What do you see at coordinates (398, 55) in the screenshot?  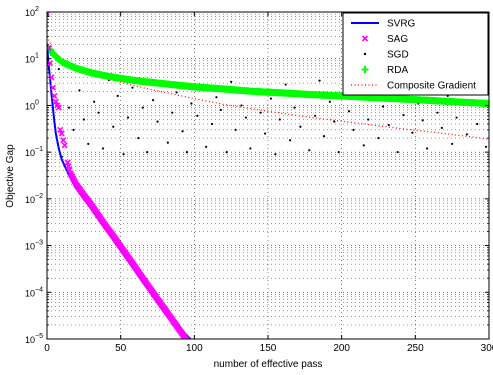 I see `legend-label: SGD` at bounding box center [398, 55].